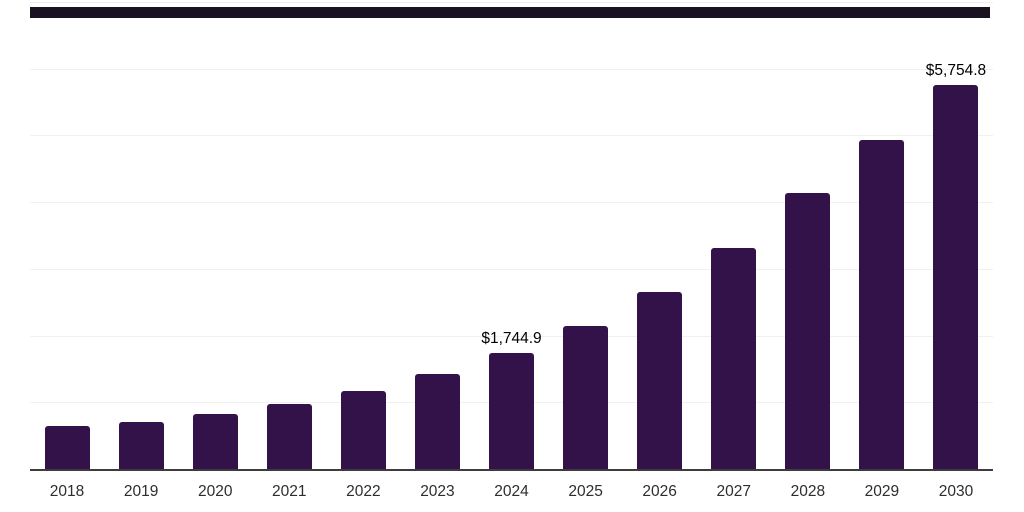 This screenshot has height=512, width=1024. I want to click on x-tick-label-2022: 2022, so click(363, 491).